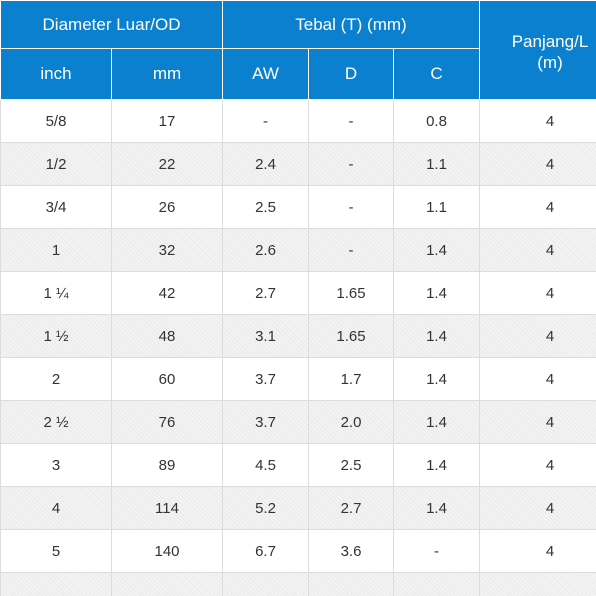  I want to click on table-row: 3/4 26 2.5 - 1.1 4, so click(298, 207).